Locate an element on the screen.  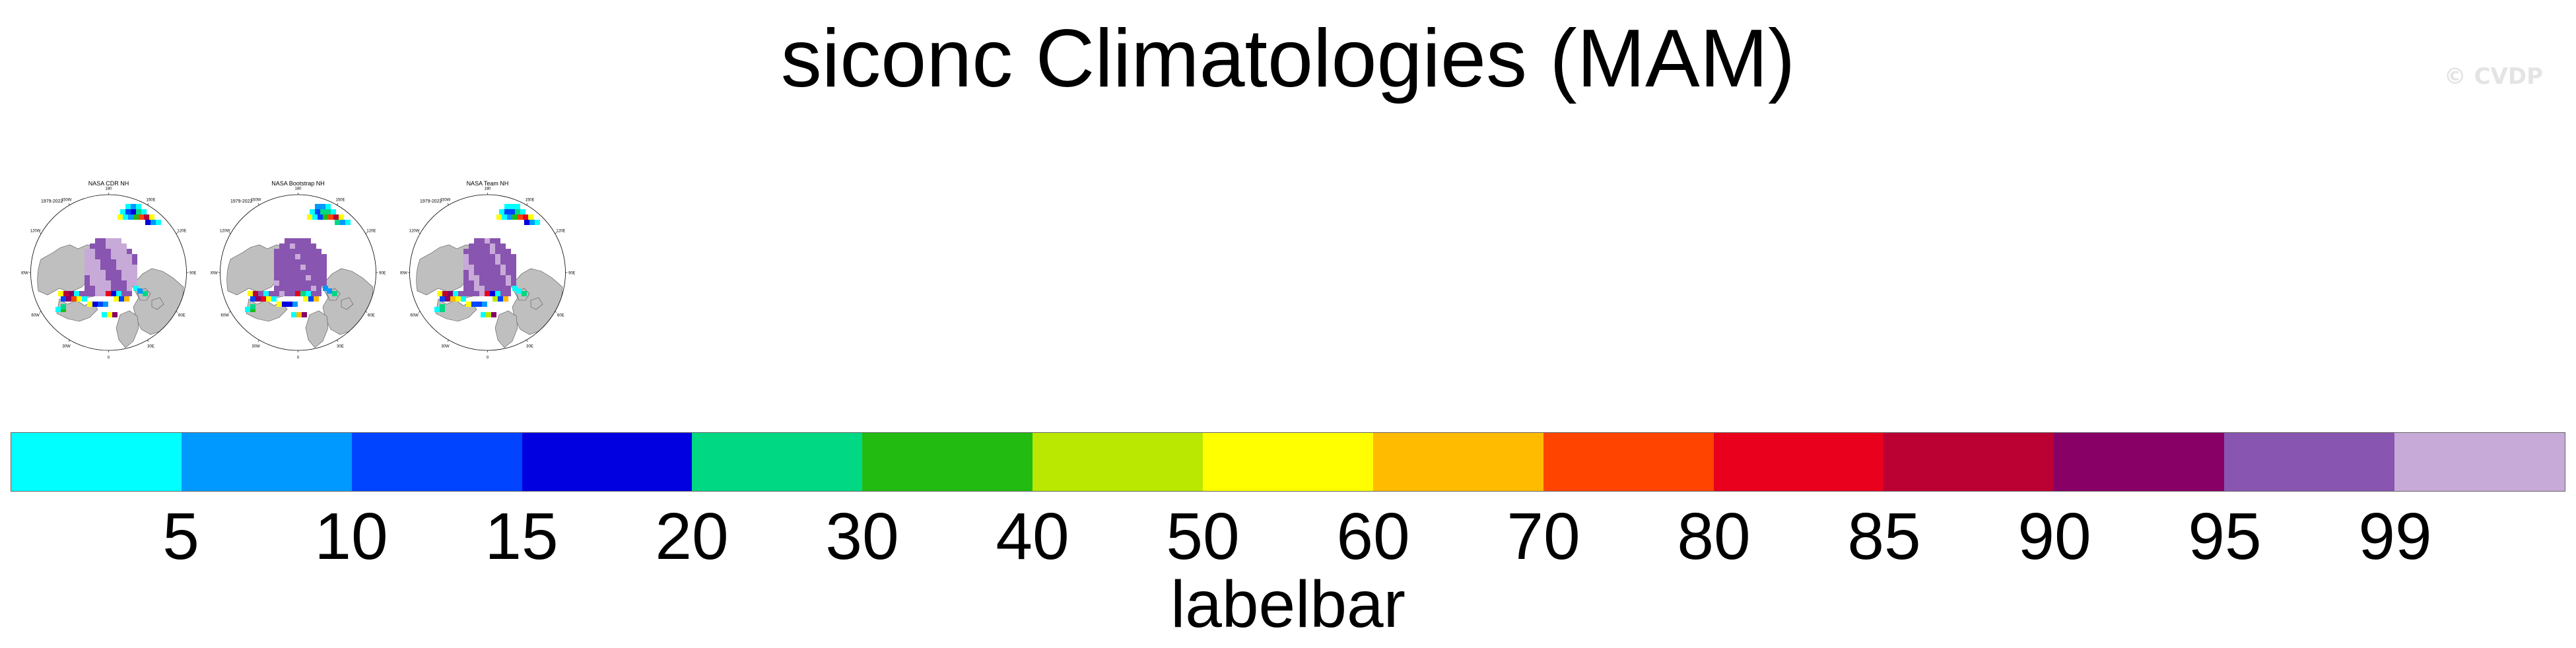
labelbar-tick-label: 85 is located at coordinates (1884, 537).